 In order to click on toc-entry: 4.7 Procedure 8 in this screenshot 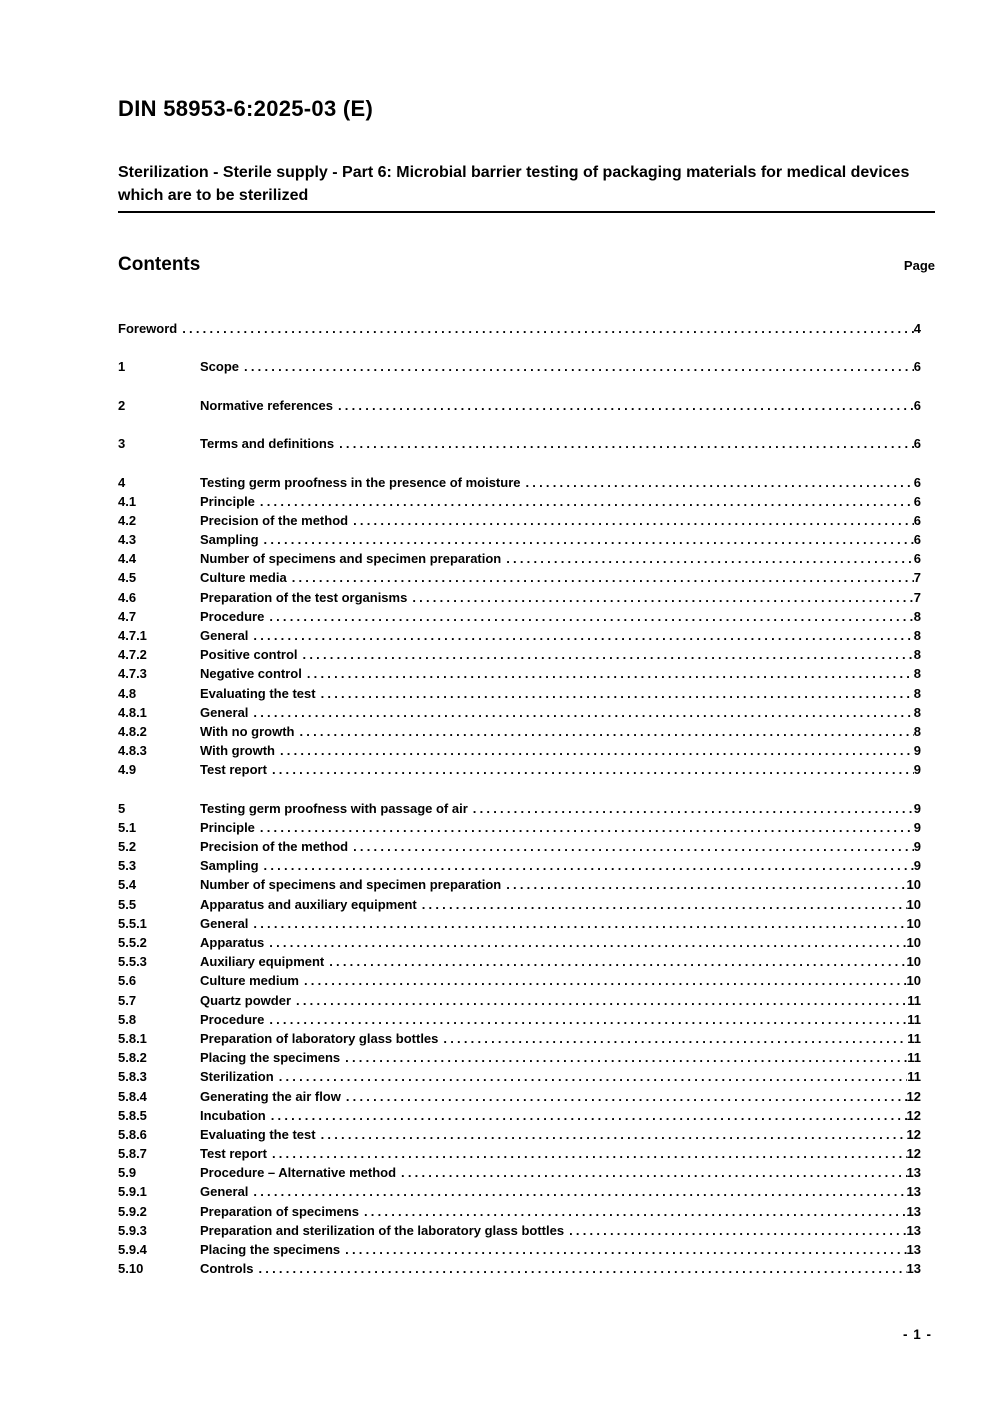, I will do `click(526, 616)`.